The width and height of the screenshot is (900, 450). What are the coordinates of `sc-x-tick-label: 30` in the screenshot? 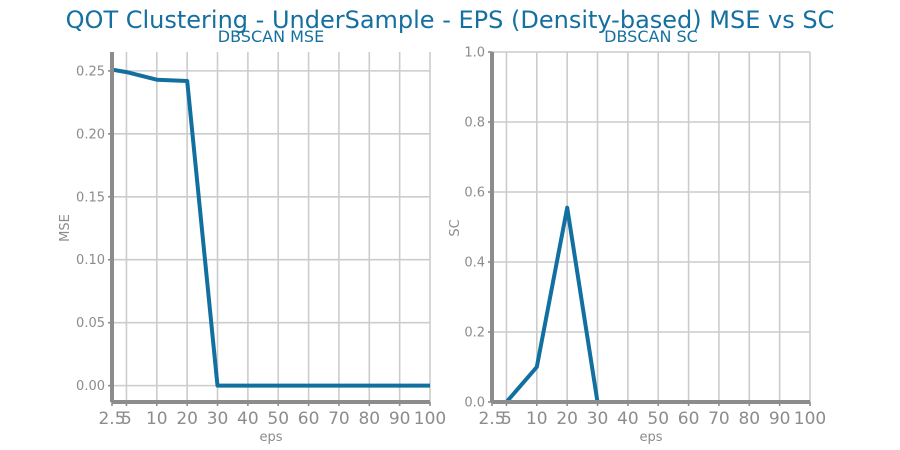 It's located at (598, 419).